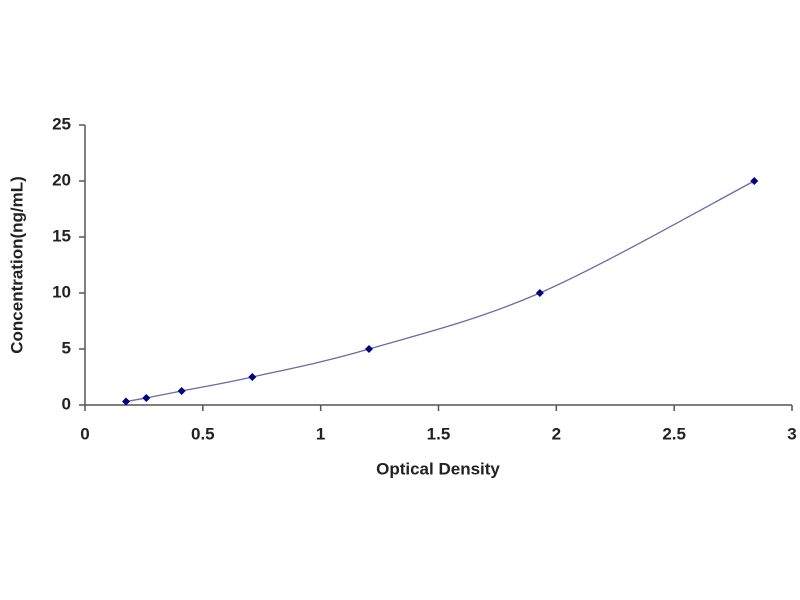 The image size is (800, 600). What do you see at coordinates (556, 433) in the screenshot?
I see `x-tick-label: 2` at bounding box center [556, 433].